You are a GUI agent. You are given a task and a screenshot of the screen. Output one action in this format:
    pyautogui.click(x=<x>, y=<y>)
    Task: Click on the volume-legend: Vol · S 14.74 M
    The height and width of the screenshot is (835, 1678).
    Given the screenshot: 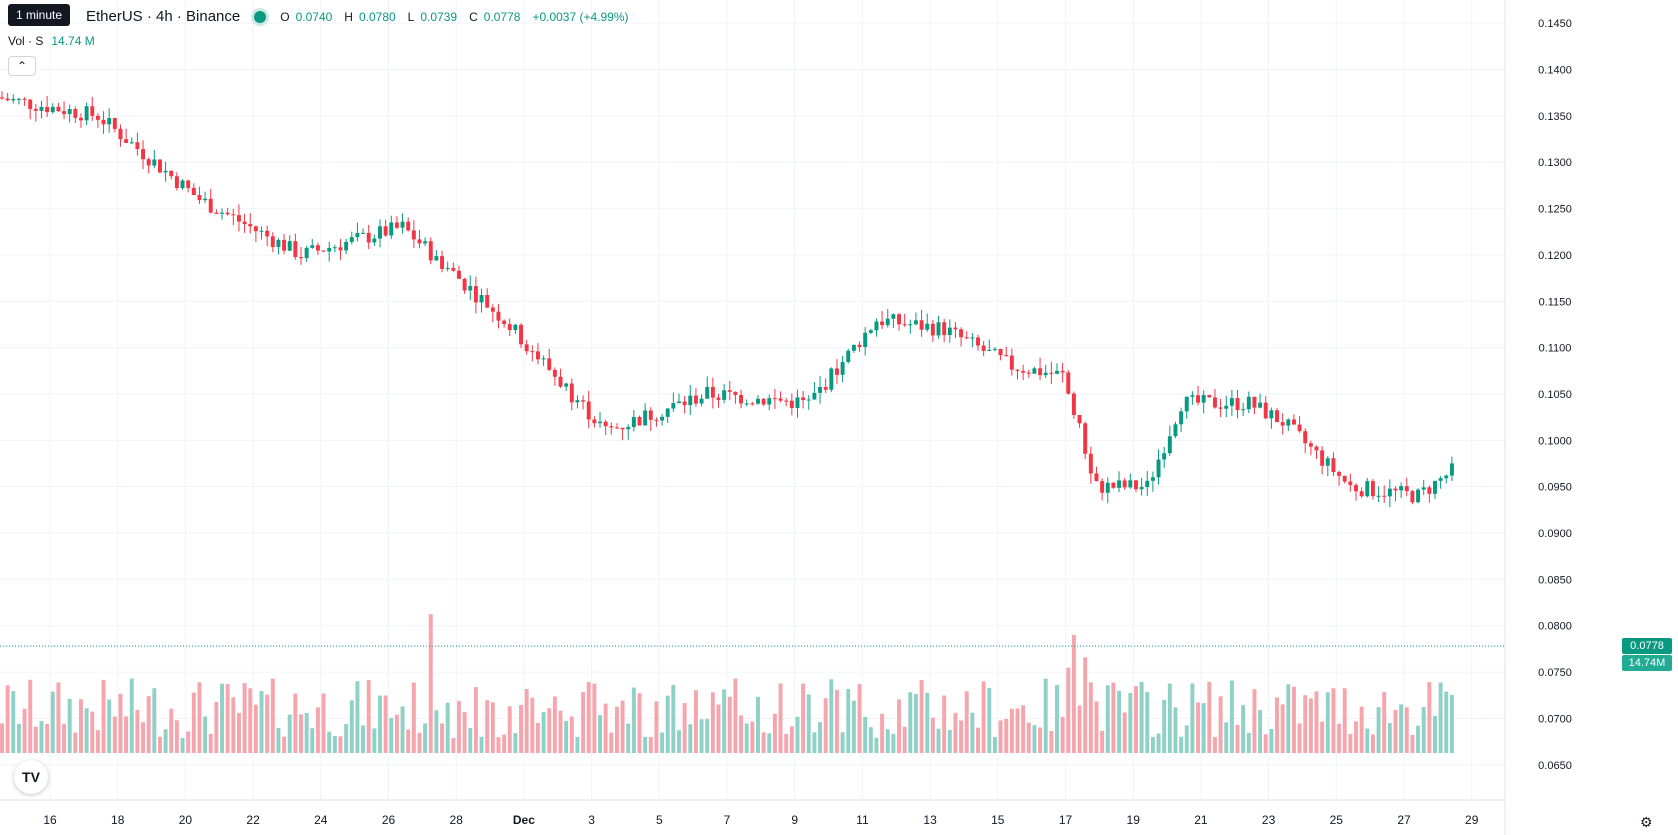 What is the action you would take?
    pyautogui.click(x=51, y=41)
    